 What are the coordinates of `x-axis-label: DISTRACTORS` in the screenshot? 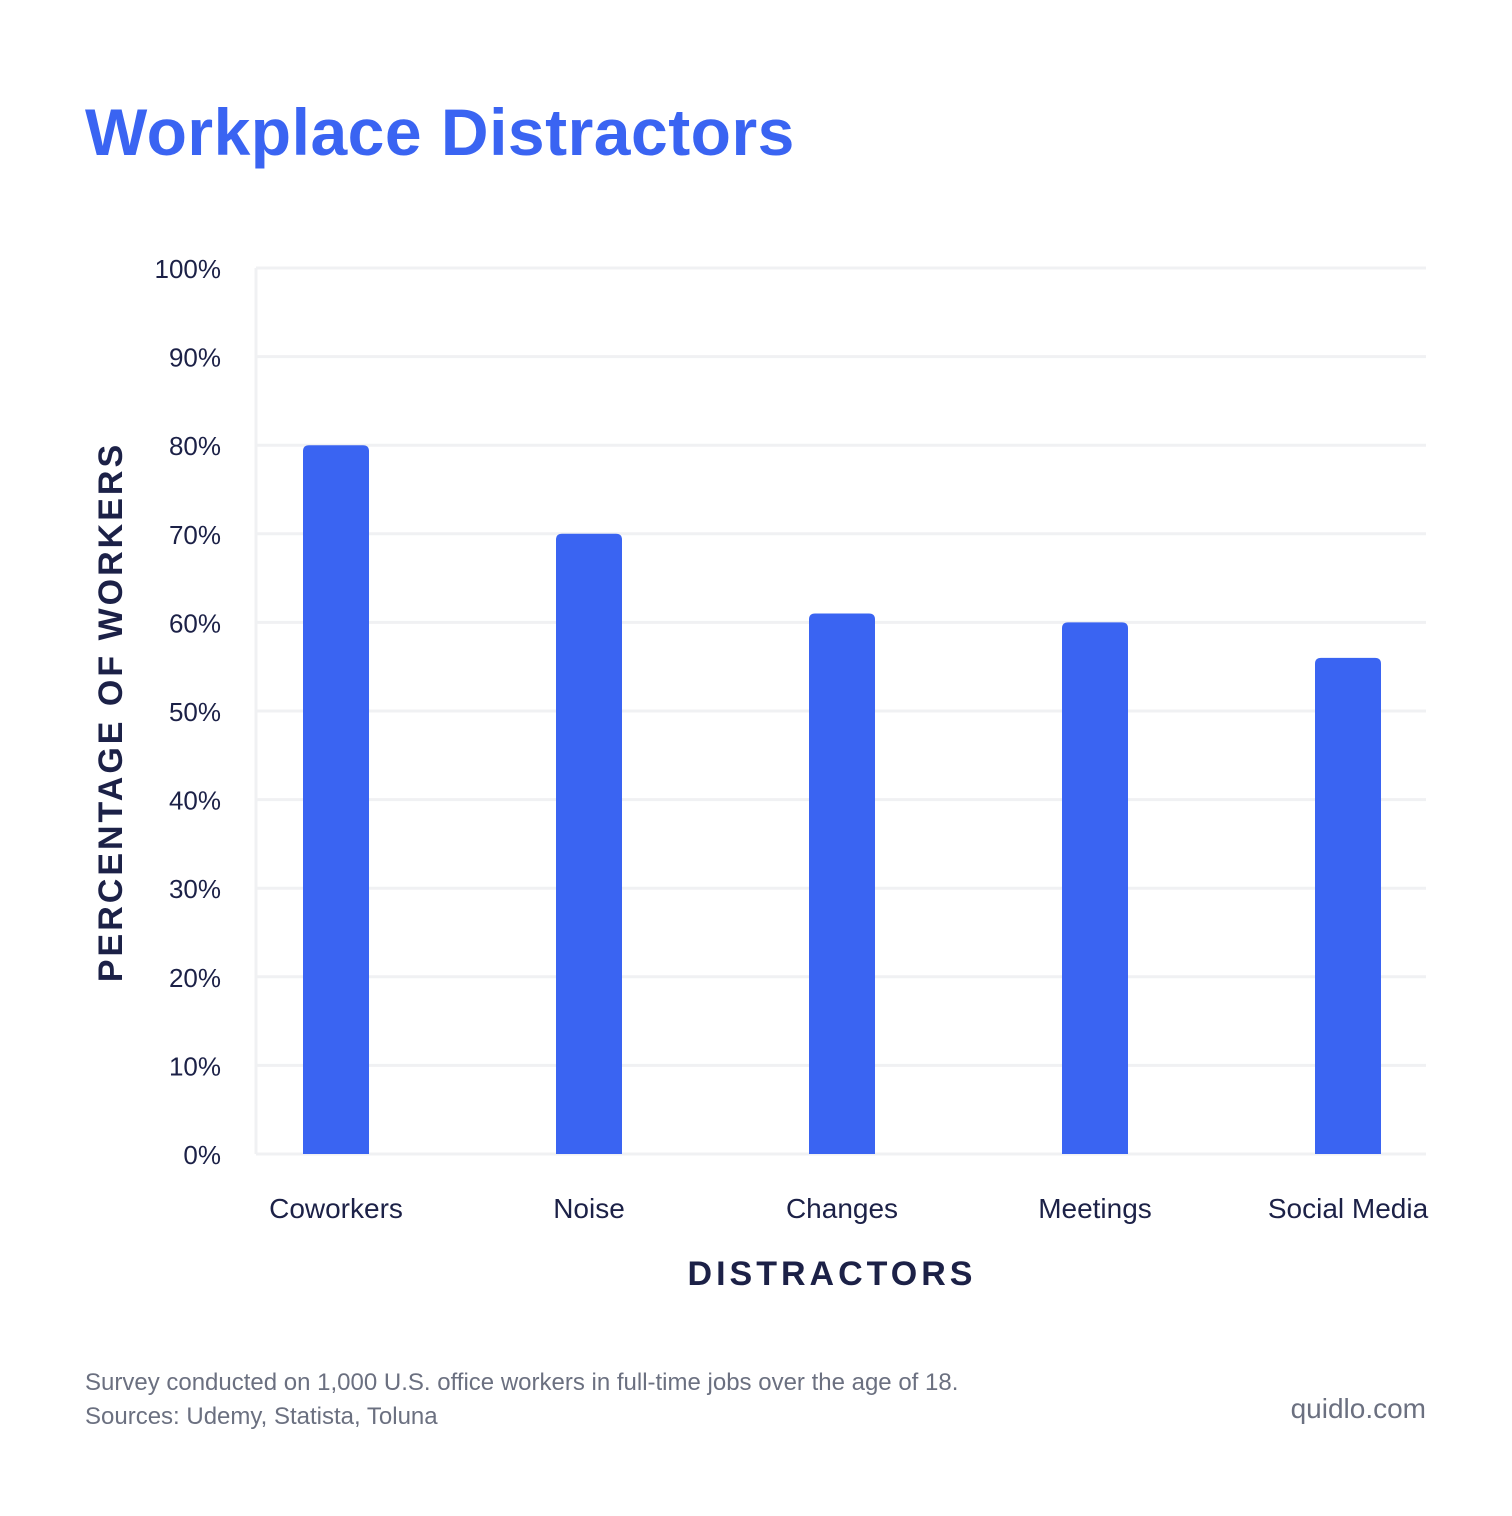 It's located at (832, 1274).